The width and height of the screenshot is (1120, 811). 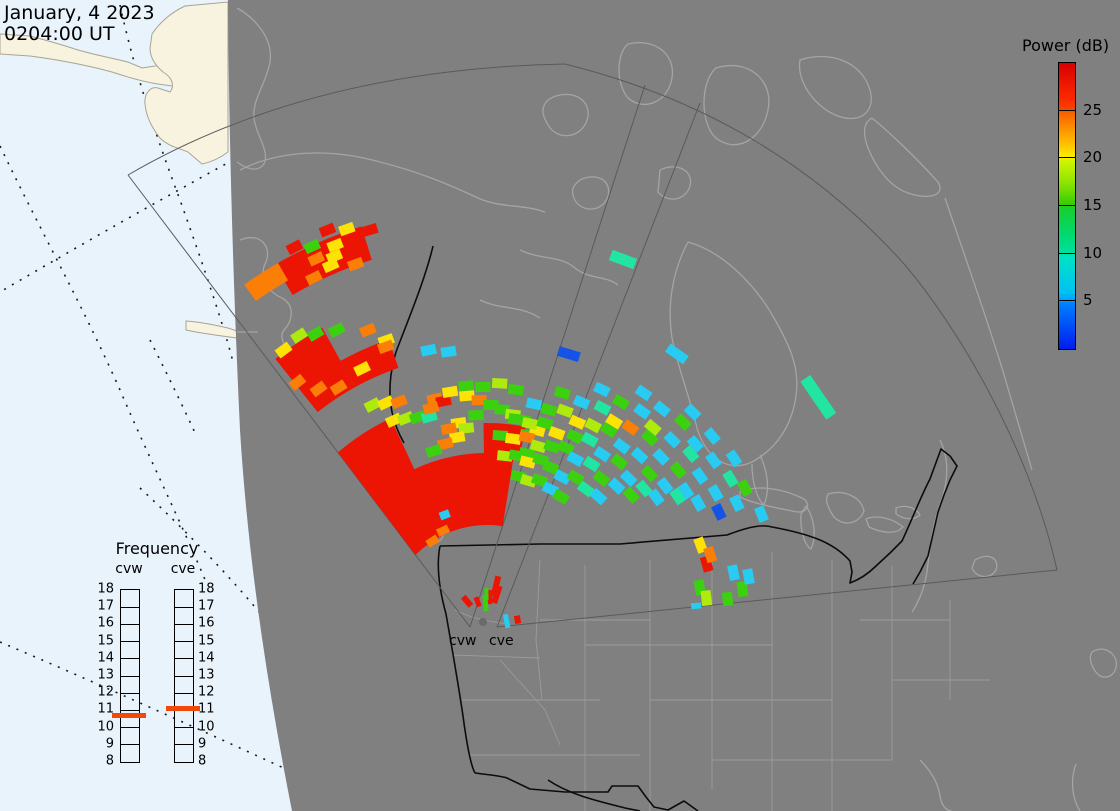 I want to click on colorbar-title: Power (dB), so click(x=1066, y=45).